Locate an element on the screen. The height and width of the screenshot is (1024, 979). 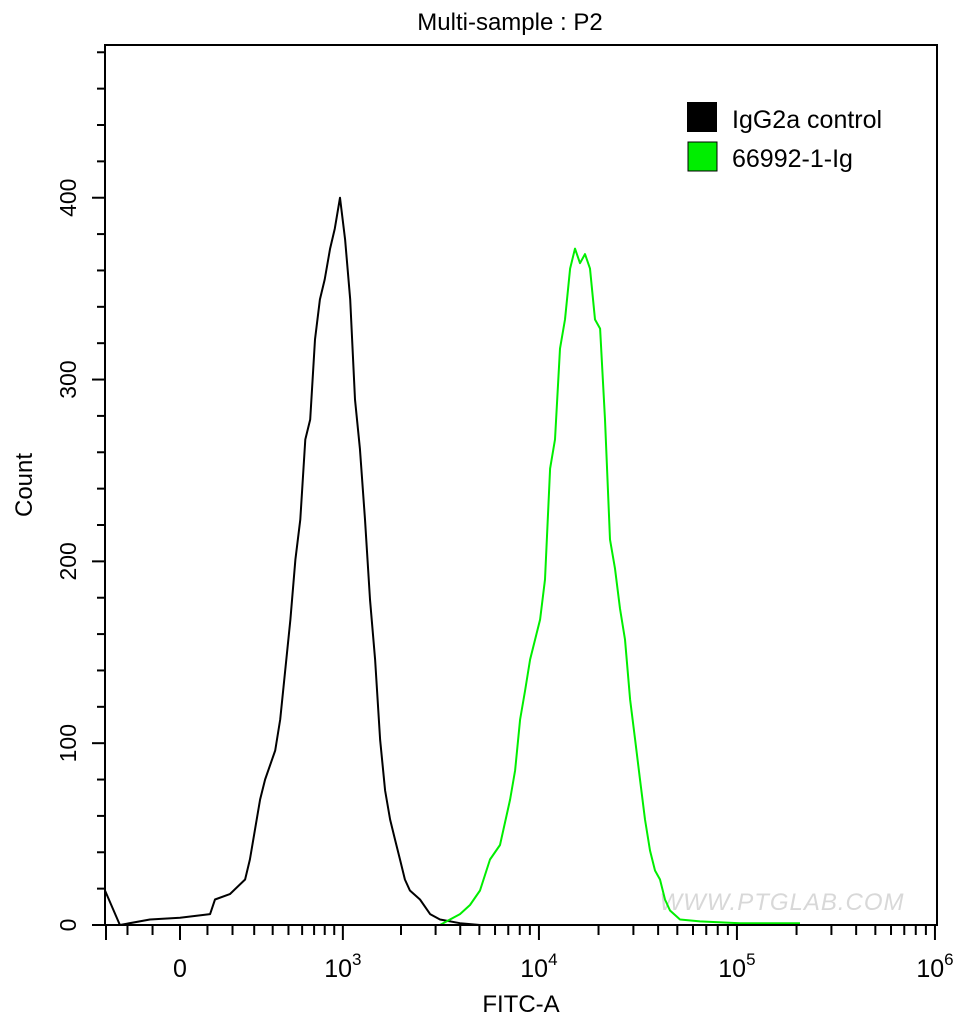
y-axis-label: Count is located at coordinates (24, 485).